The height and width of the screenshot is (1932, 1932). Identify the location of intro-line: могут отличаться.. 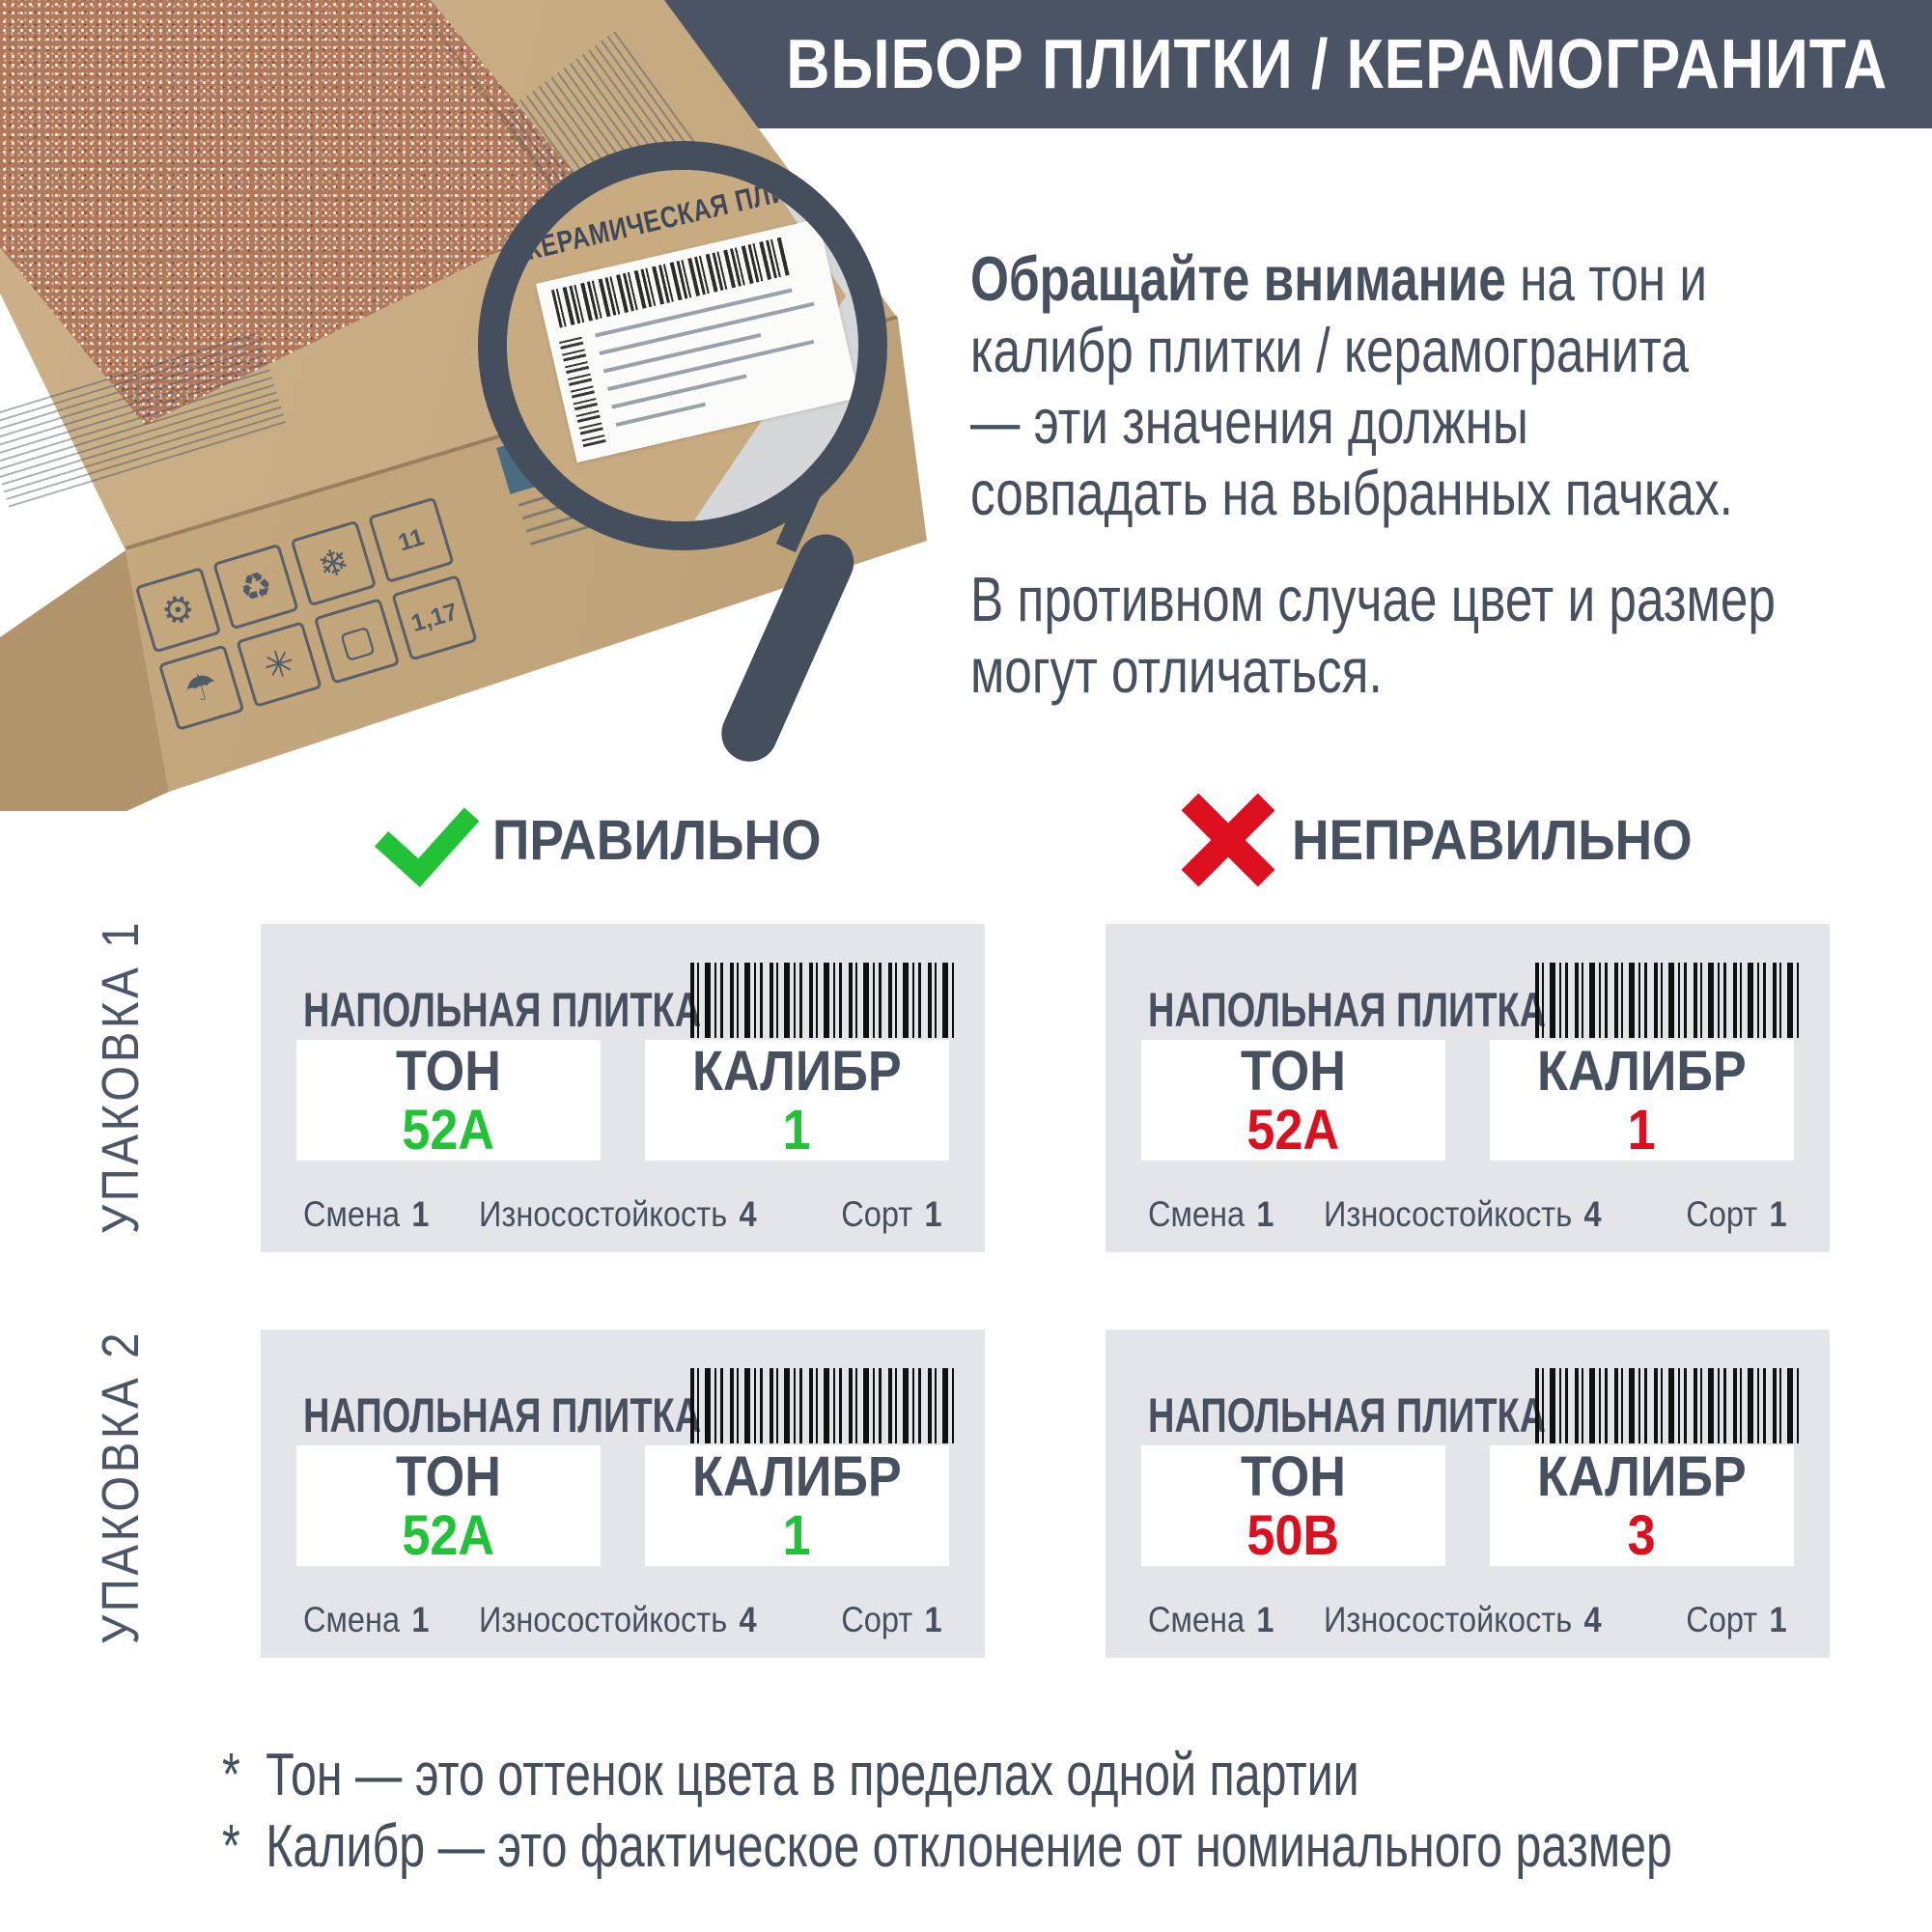
(1177, 671).